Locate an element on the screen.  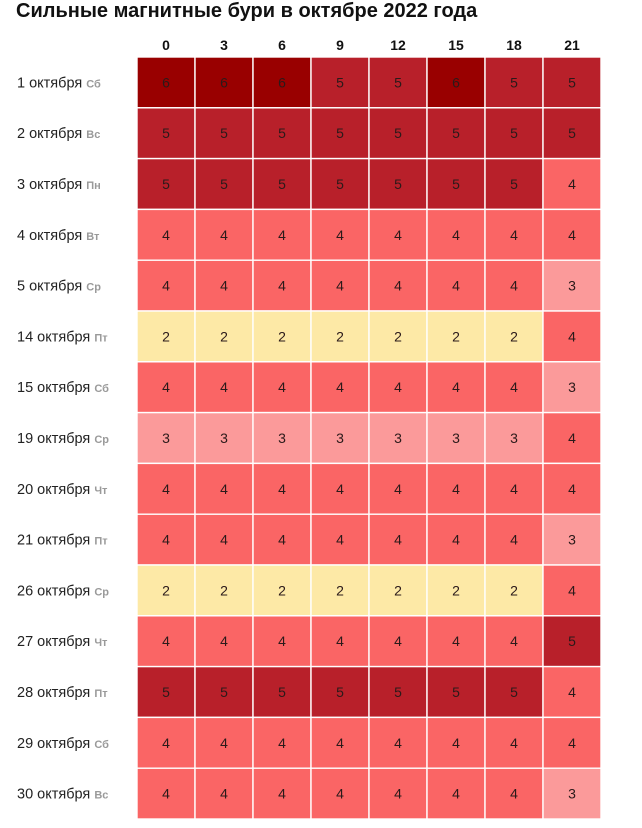
row-weekday: Чт is located at coordinates (101, 643).